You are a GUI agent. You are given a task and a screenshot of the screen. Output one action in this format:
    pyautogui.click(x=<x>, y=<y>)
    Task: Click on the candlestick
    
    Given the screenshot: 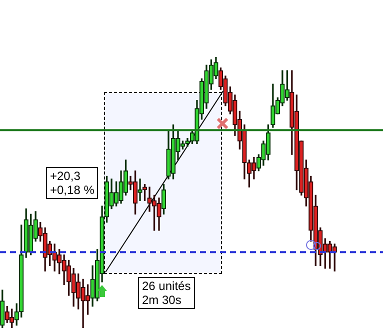 What is the action you would take?
    pyautogui.click(x=140, y=189)
    